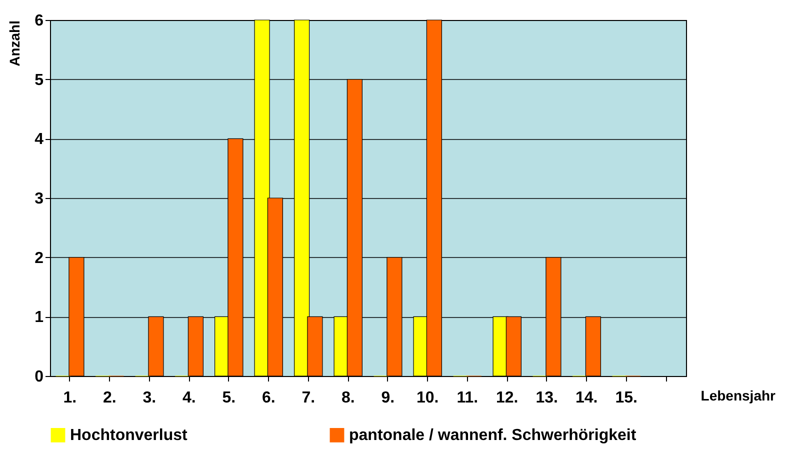 The width and height of the screenshot is (790, 456). Describe the element at coordinates (39, 377) in the screenshot. I see `y-tick-label: 0` at that location.